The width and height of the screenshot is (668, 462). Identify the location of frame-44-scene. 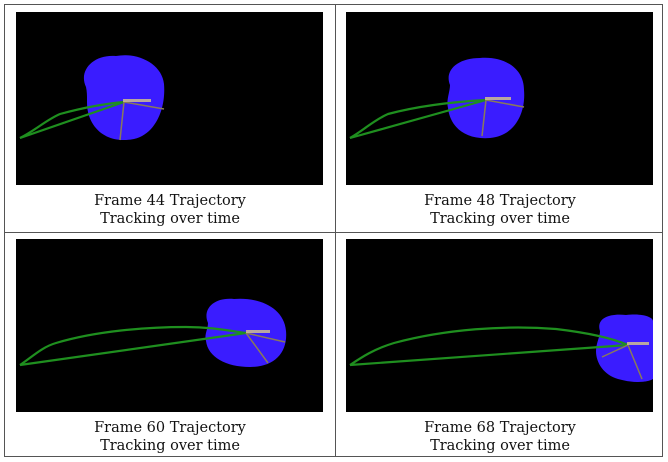
(92, 98).